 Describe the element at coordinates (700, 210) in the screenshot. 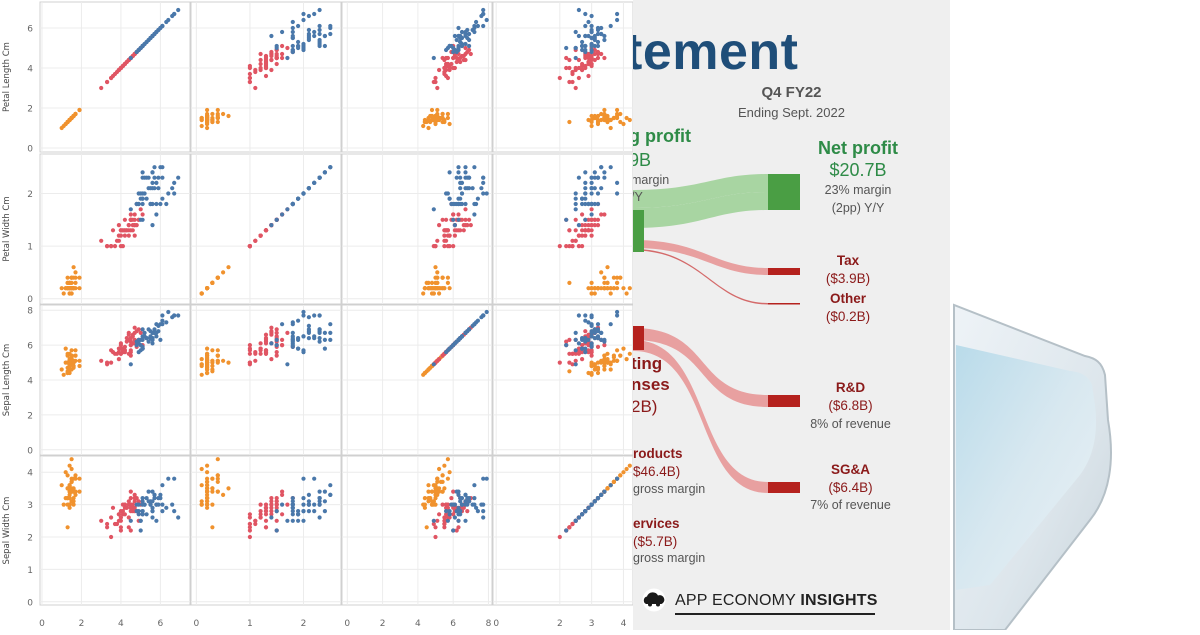

I see `flow-net-profit` at that location.